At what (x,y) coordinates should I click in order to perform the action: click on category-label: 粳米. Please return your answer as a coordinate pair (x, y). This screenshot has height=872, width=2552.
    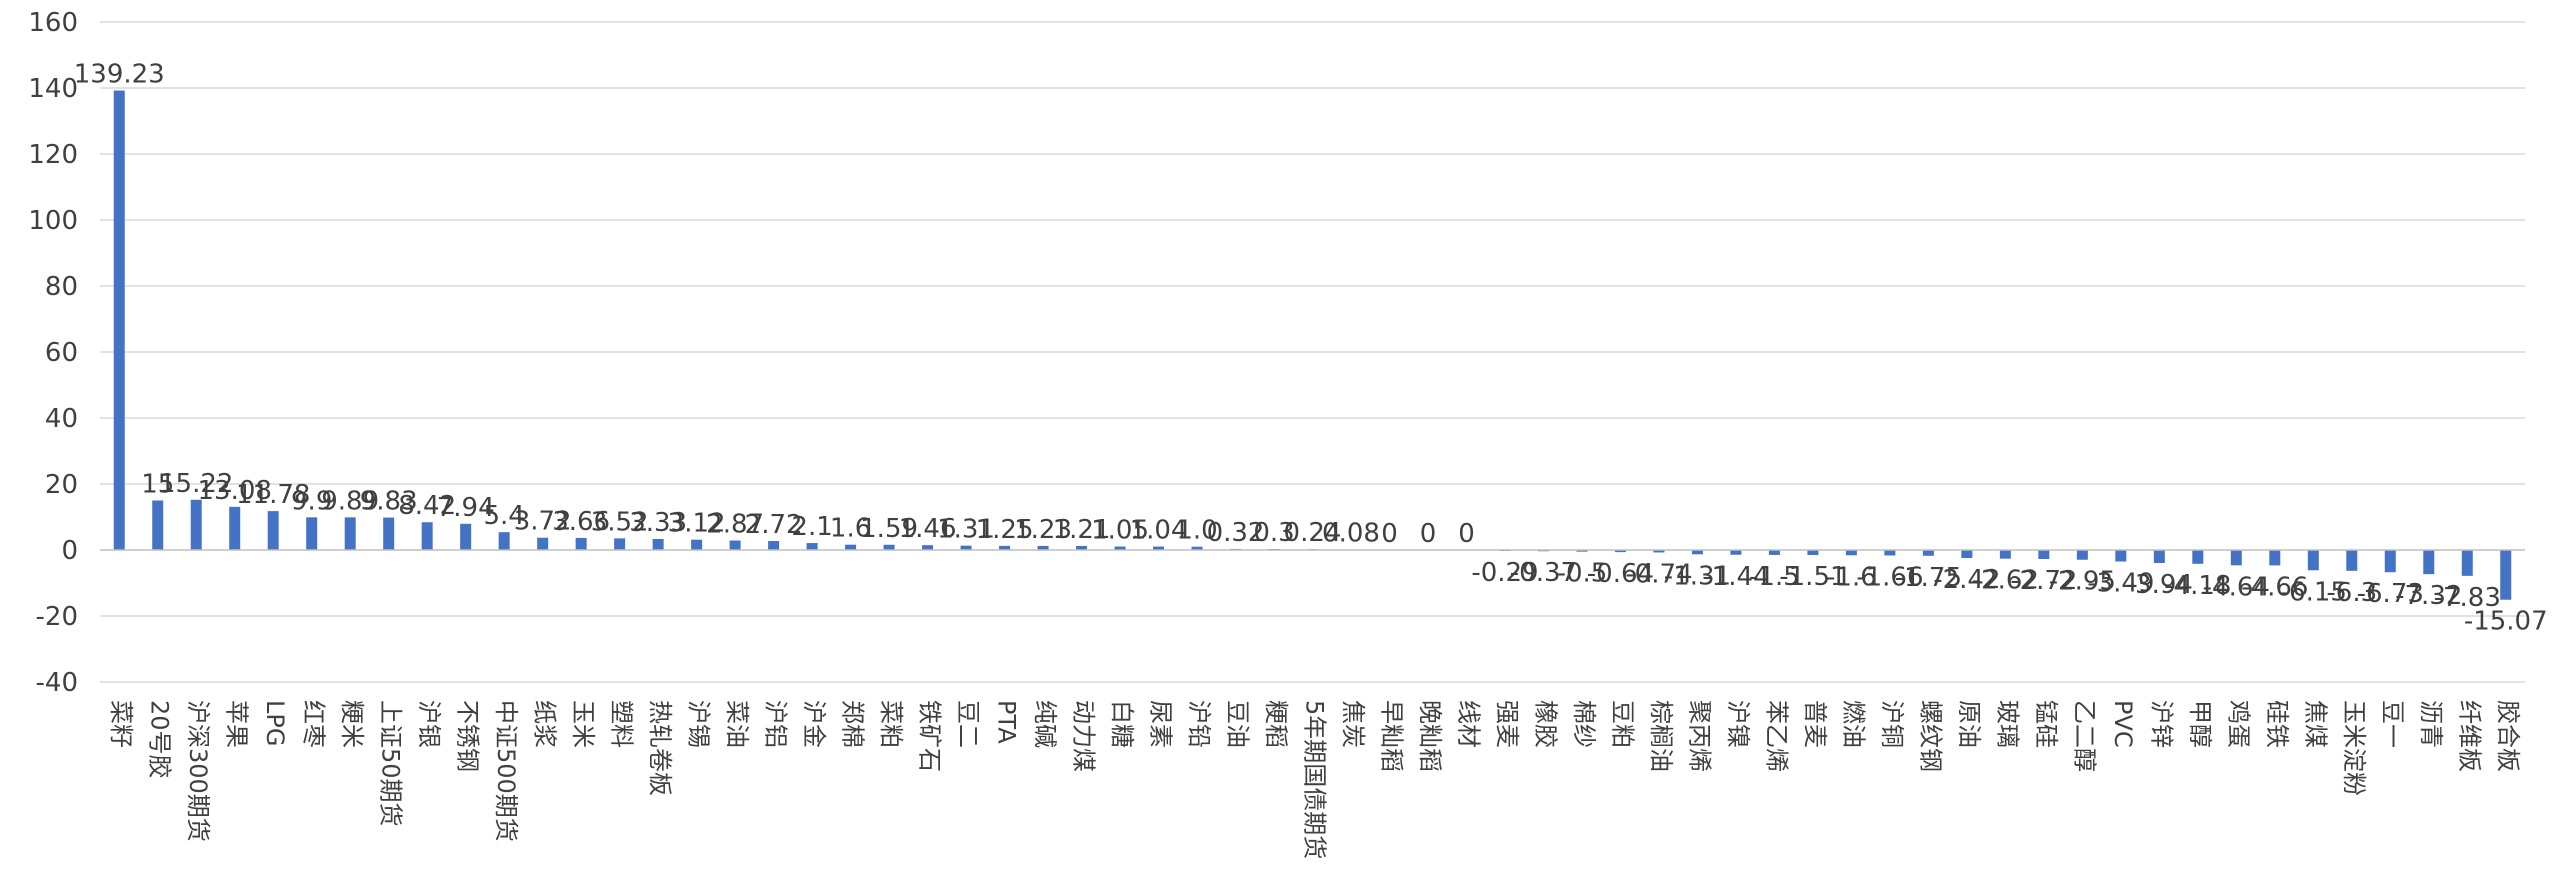
    Looking at the image, I should click on (352, 724).